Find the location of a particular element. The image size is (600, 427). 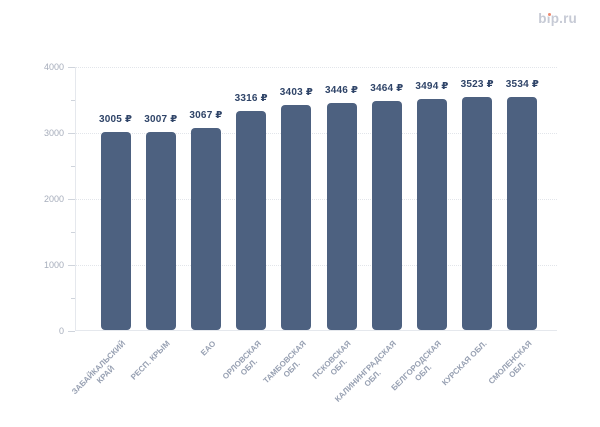

bar-value-label: 3007 ₽ is located at coordinates (161, 119).